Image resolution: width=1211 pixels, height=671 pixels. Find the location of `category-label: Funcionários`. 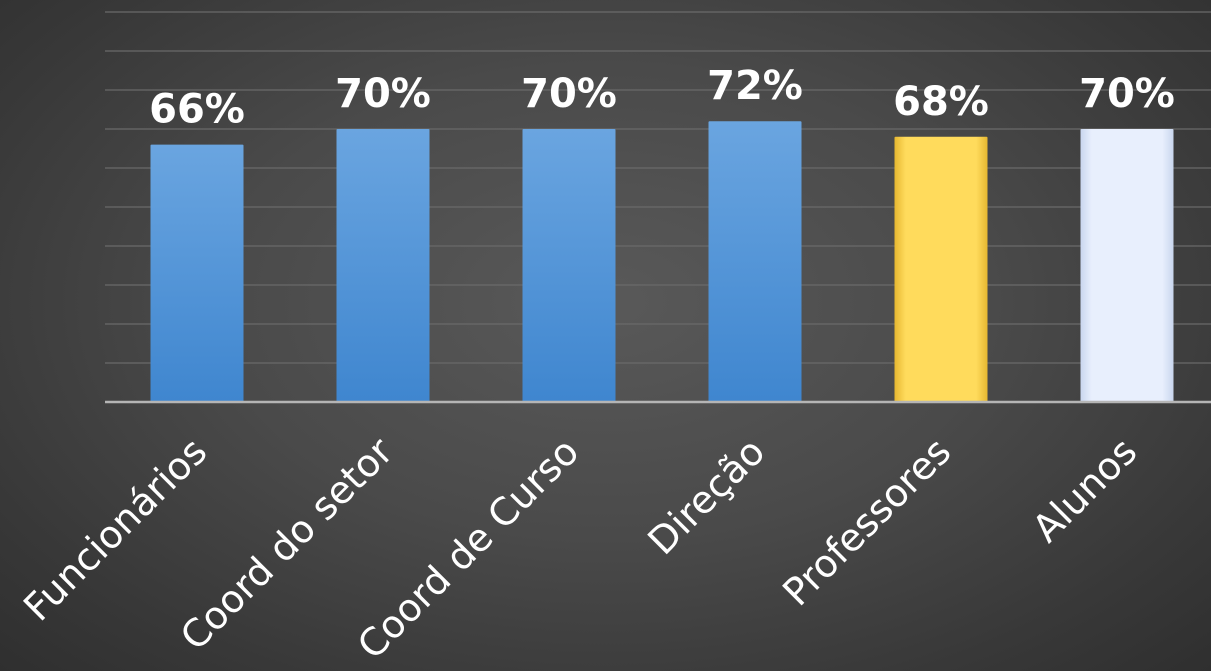

category-label: Funcionários is located at coordinates (115, 529).